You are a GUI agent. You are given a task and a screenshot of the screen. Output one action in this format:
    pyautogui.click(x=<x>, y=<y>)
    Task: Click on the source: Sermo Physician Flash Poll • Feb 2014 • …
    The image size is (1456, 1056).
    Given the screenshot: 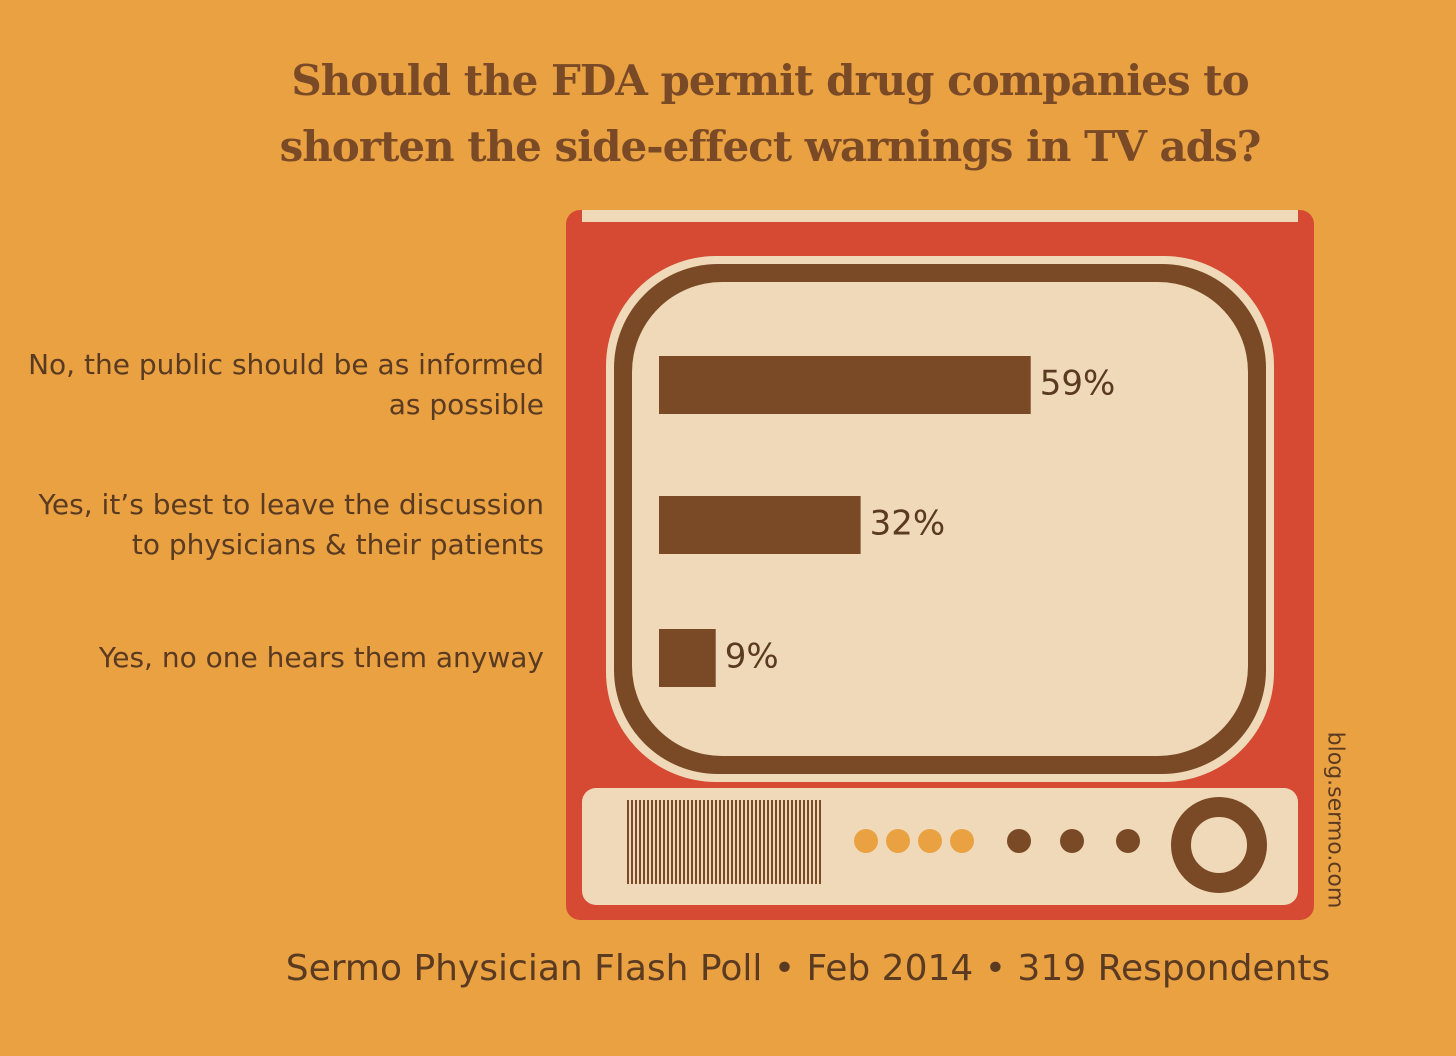 What is the action you would take?
    pyautogui.click(x=808, y=968)
    